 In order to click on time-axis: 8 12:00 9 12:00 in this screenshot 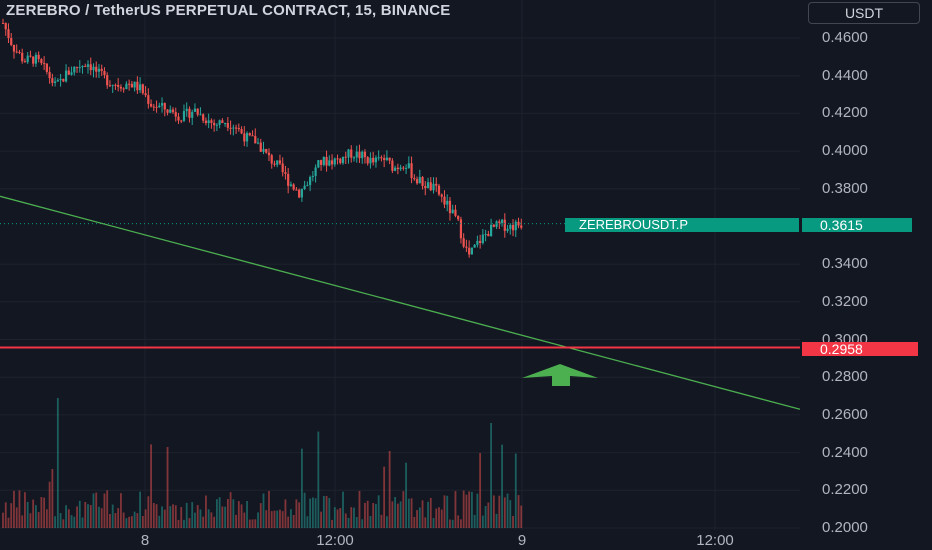, I will do `click(400, 540)`.